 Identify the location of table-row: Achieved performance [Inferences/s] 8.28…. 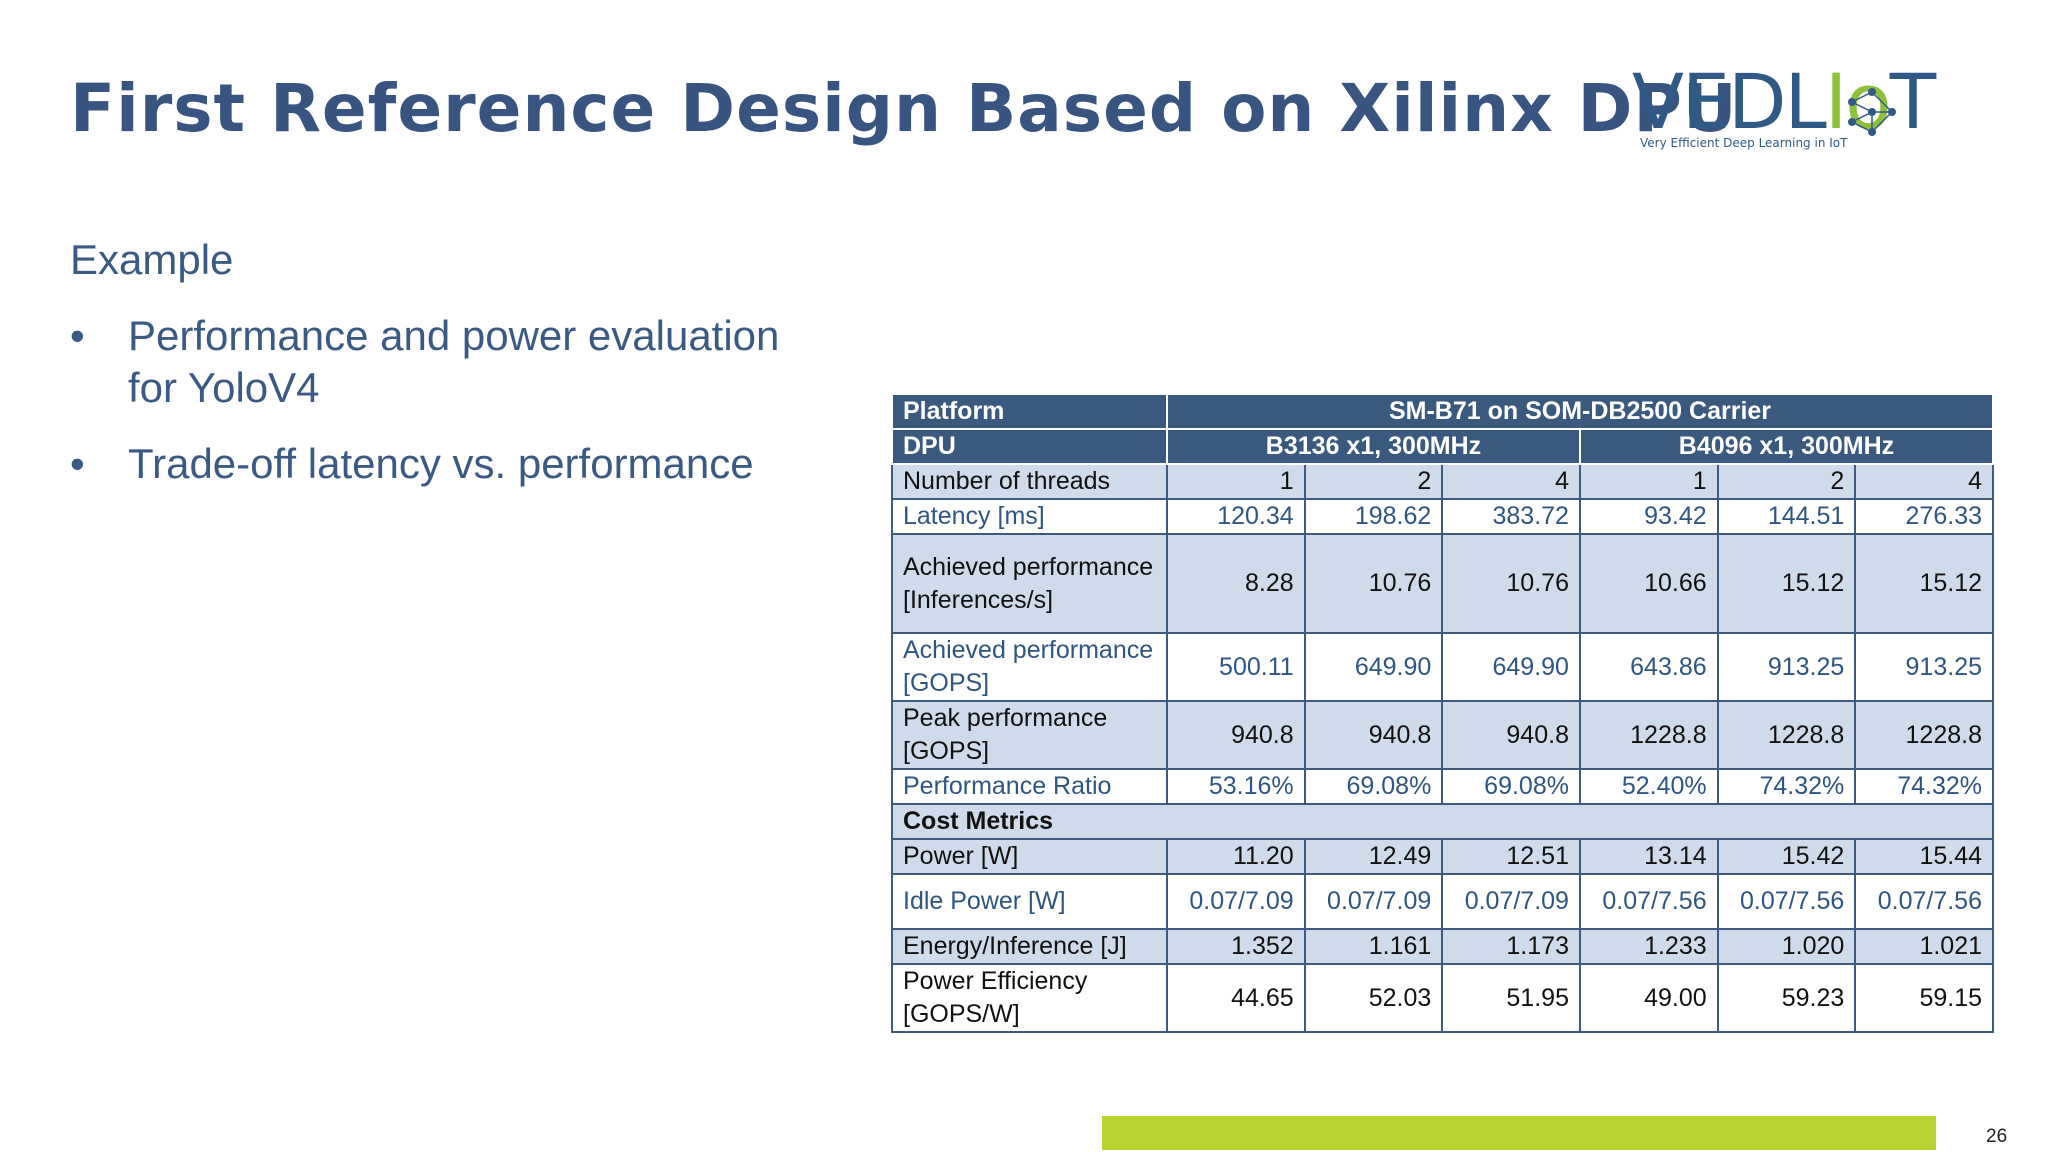
(1442, 583).